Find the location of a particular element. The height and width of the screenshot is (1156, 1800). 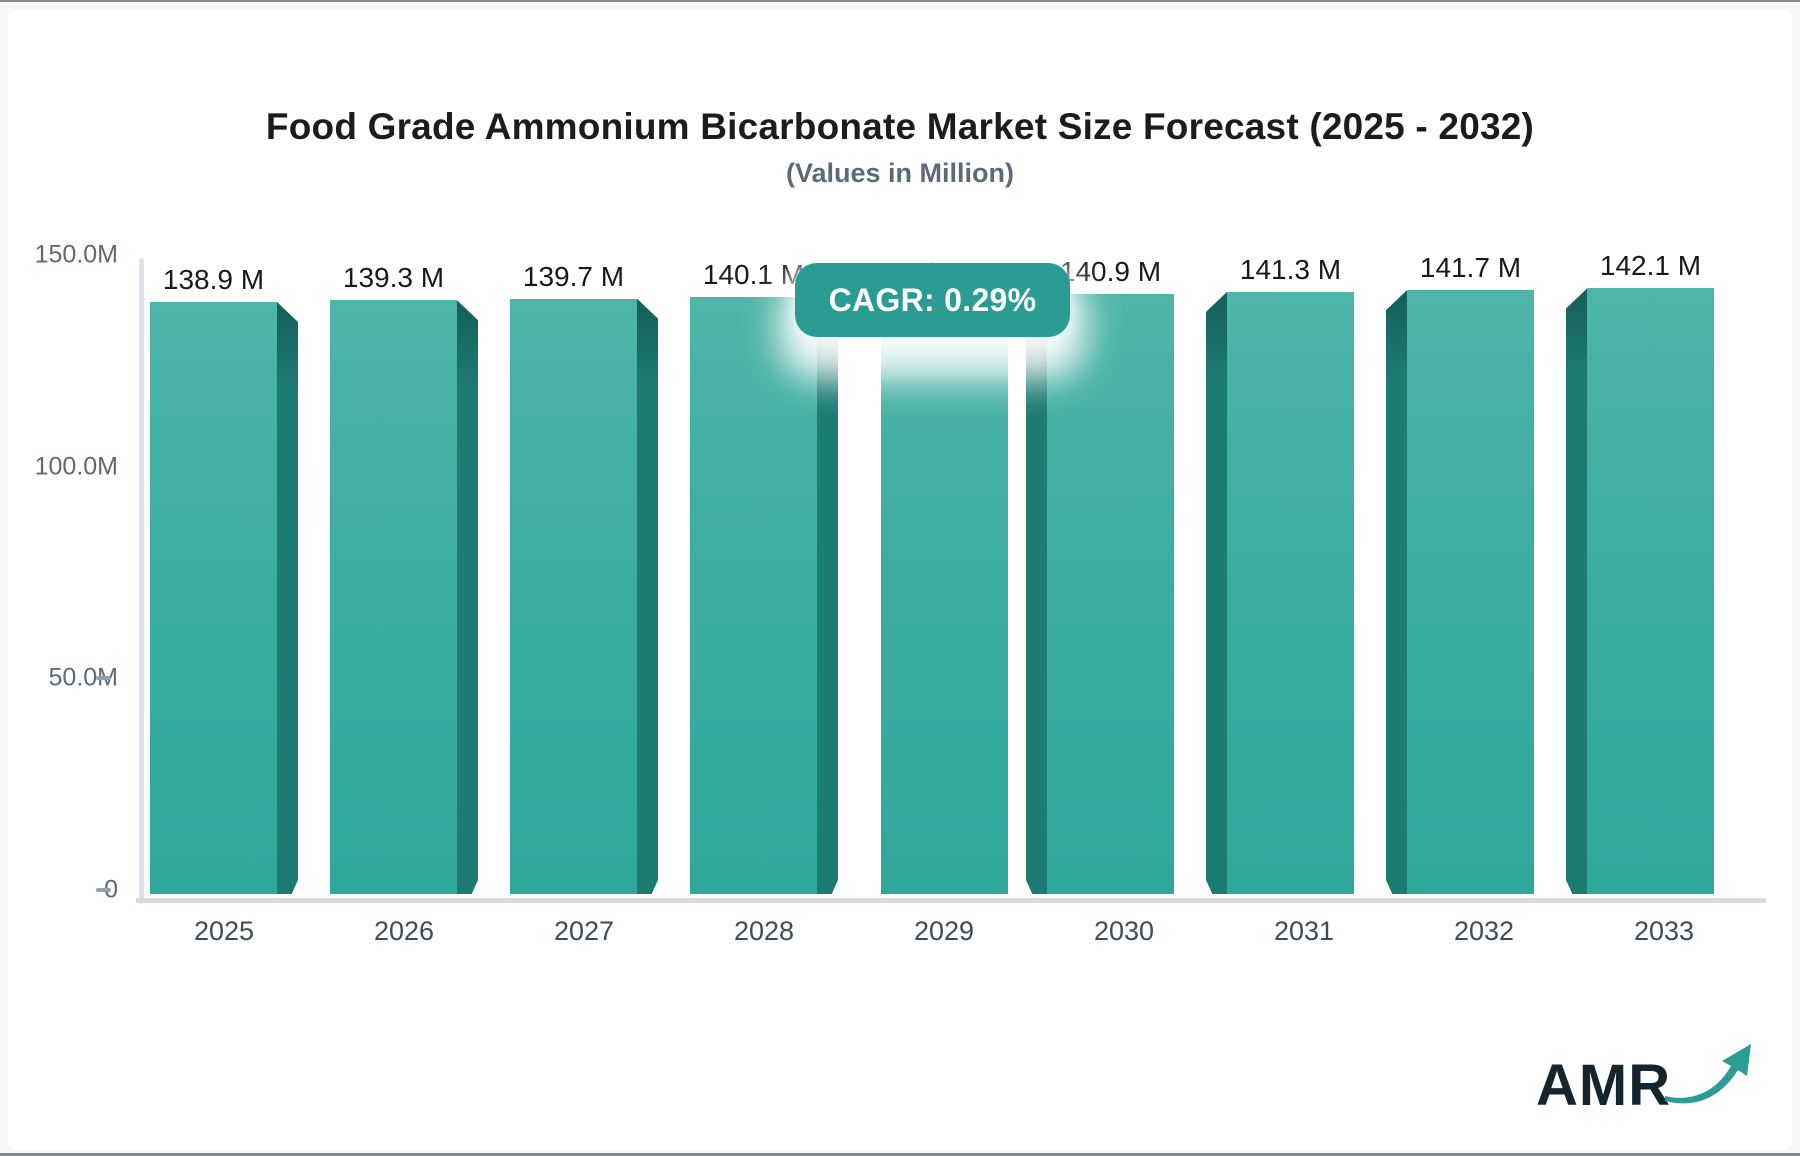

bar-2033 is located at coordinates (1640, 591).